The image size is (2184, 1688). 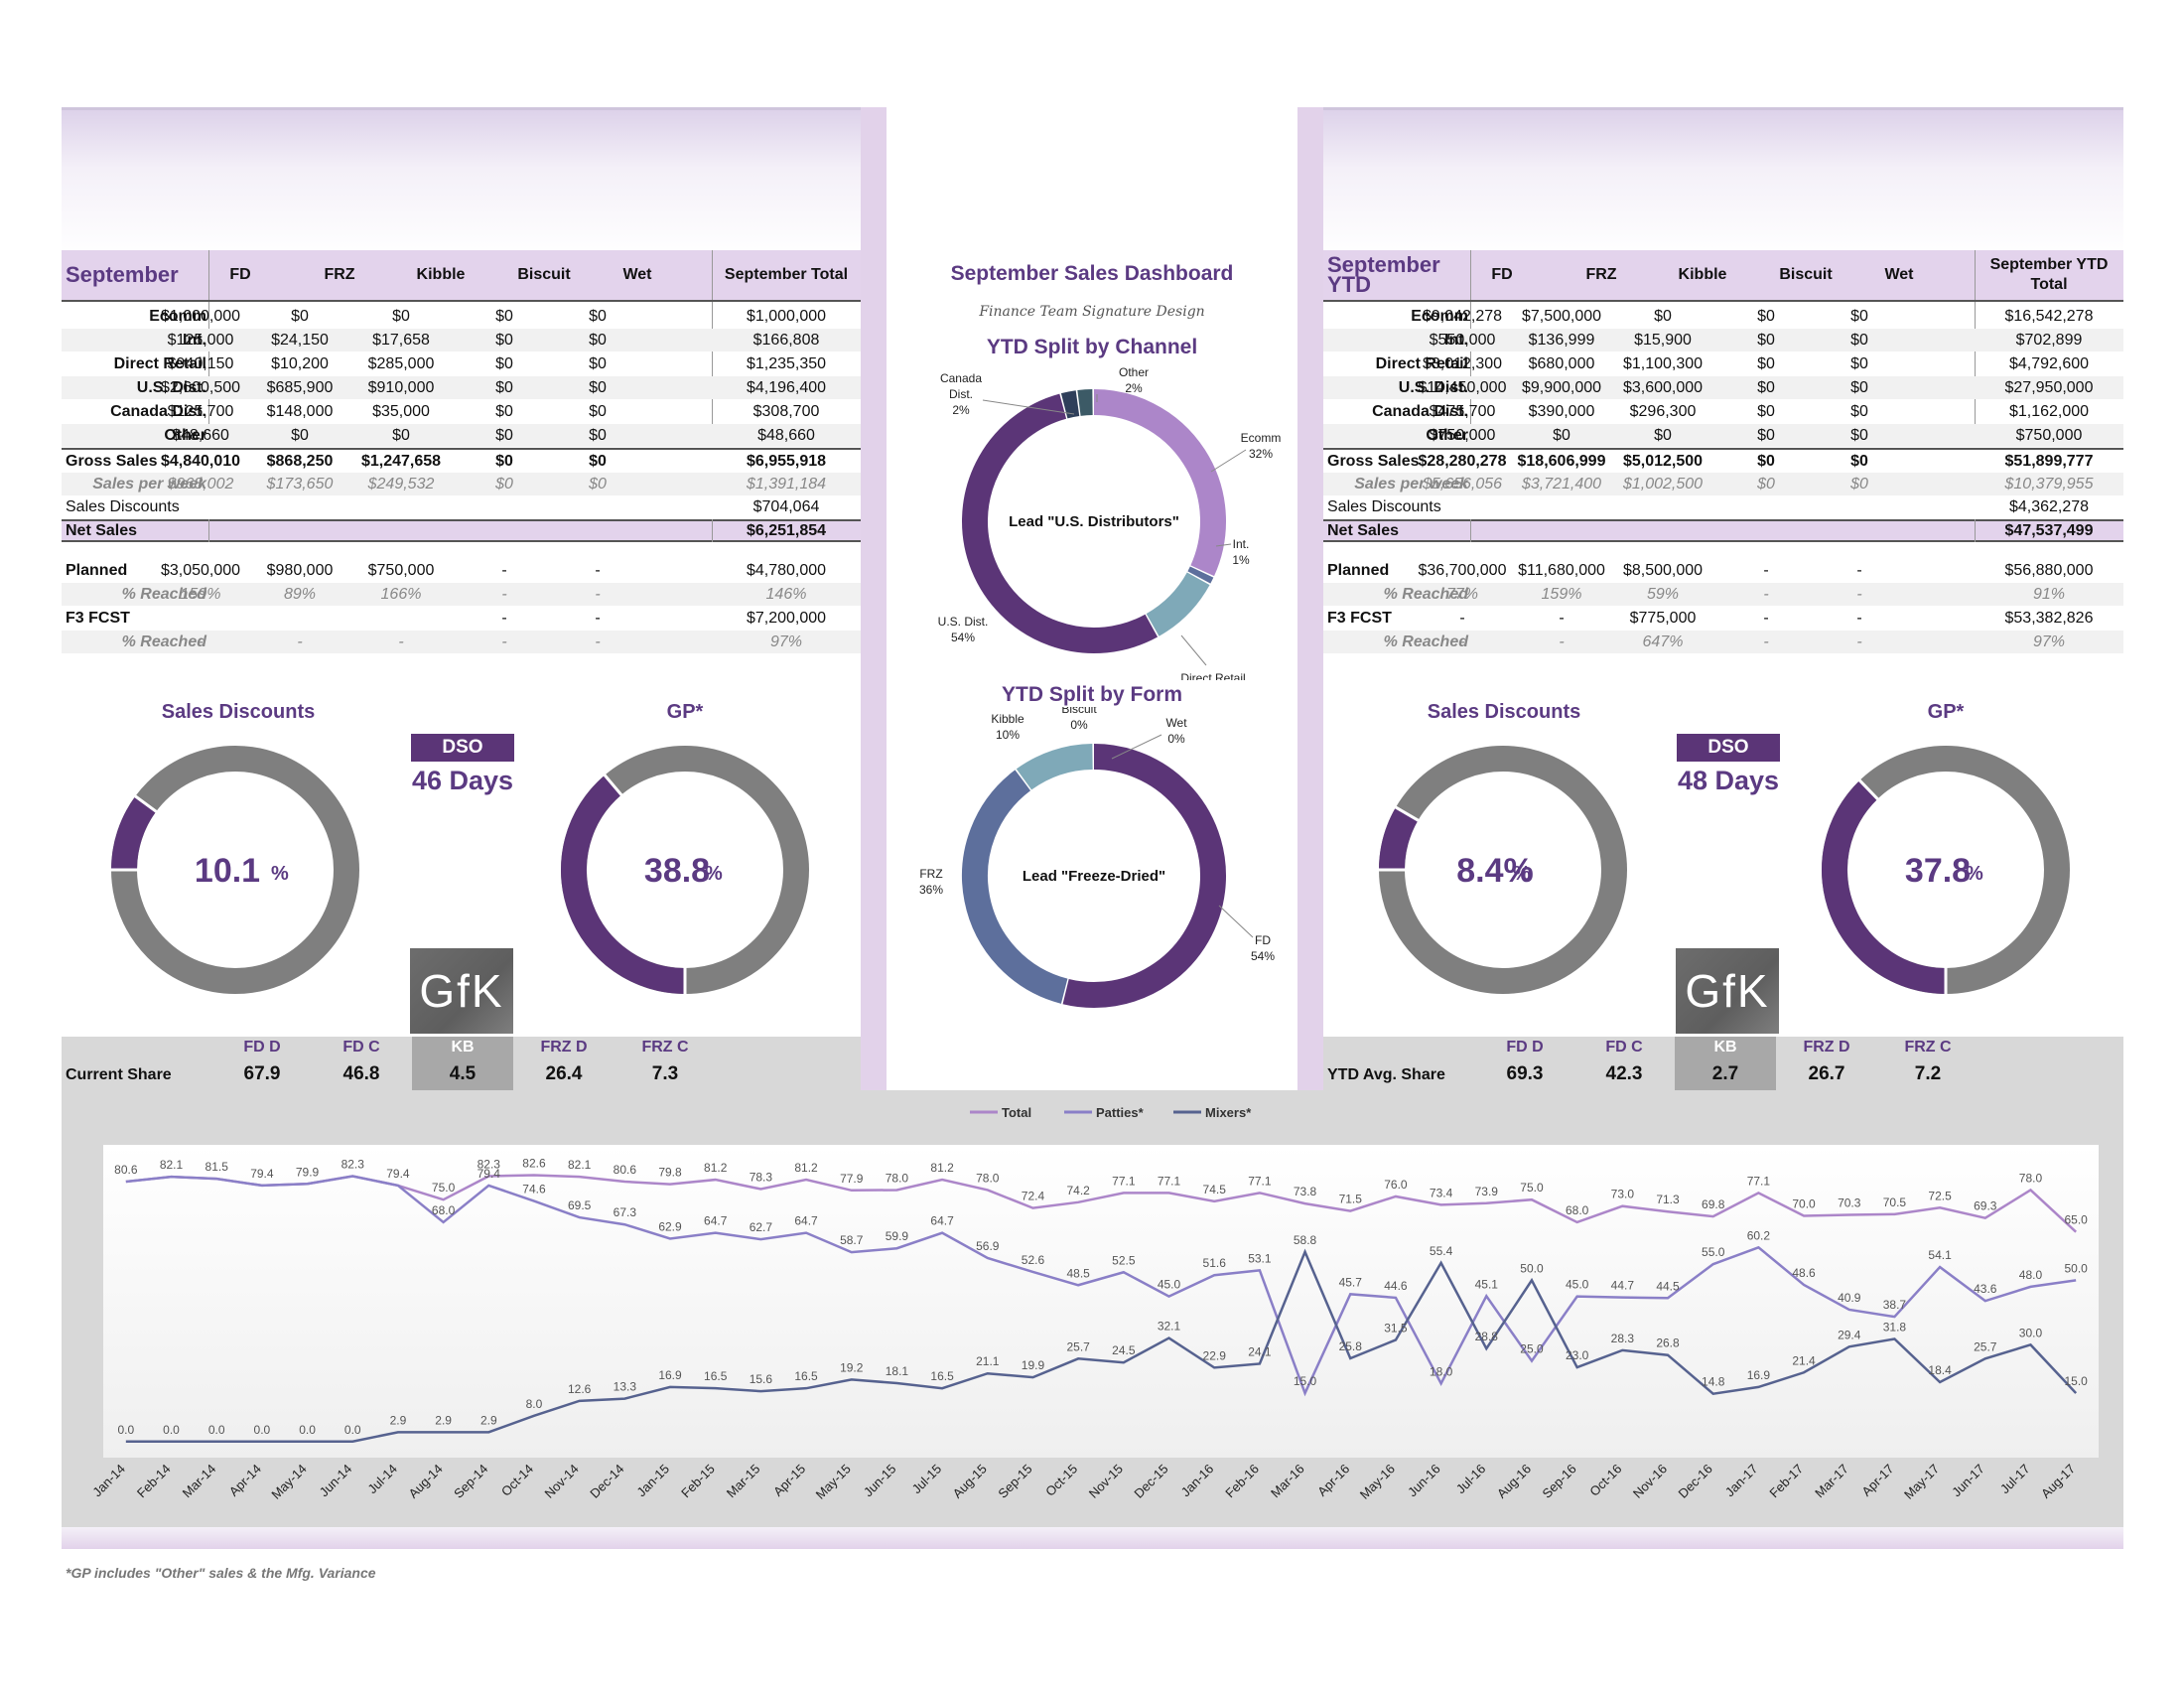 What do you see at coordinates (108, 1481) in the screenshot?
I see `x-tick-label: Jan-14` at bounding box center [108, 1481].